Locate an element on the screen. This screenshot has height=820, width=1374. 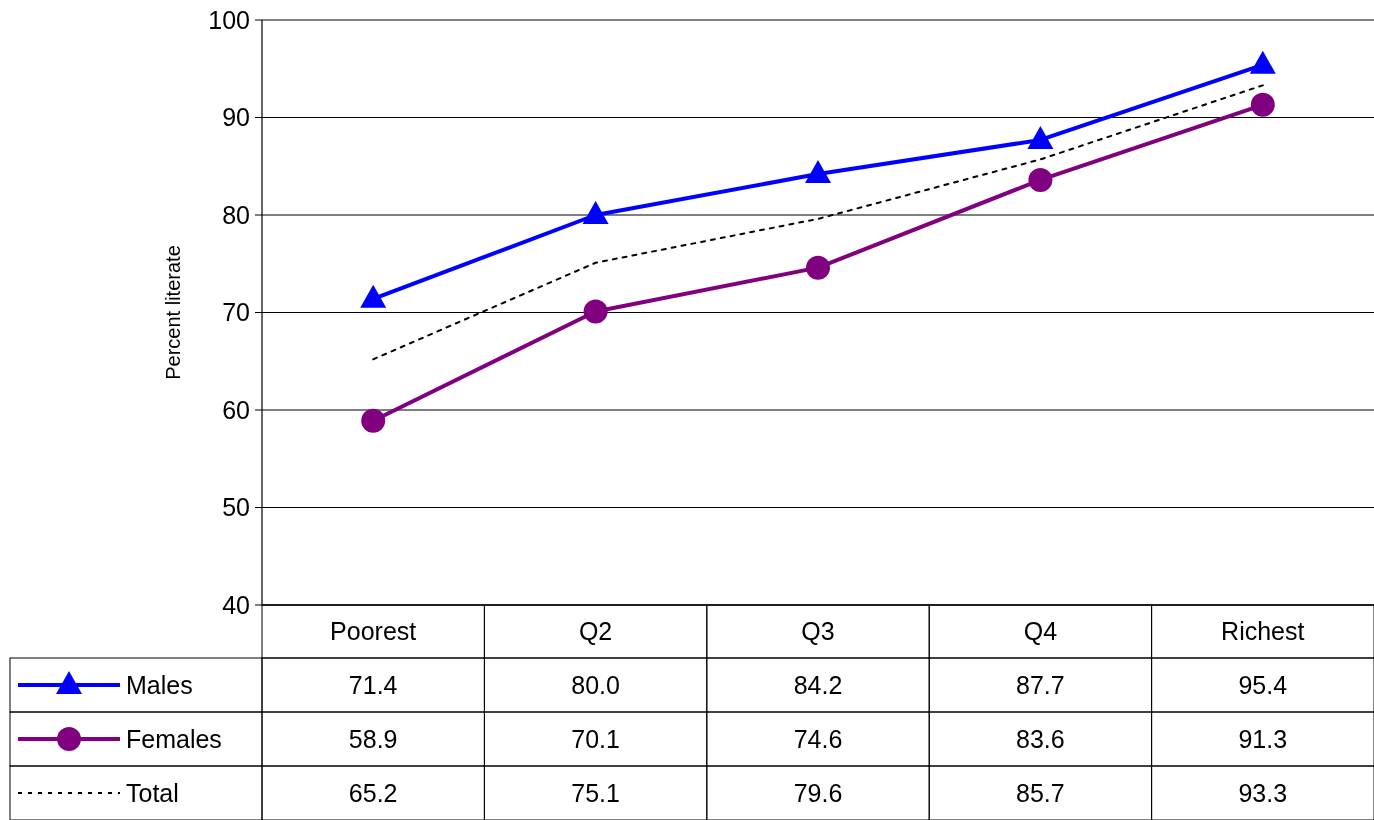
data-label: 71.4 is located at coordinates (373, 684).